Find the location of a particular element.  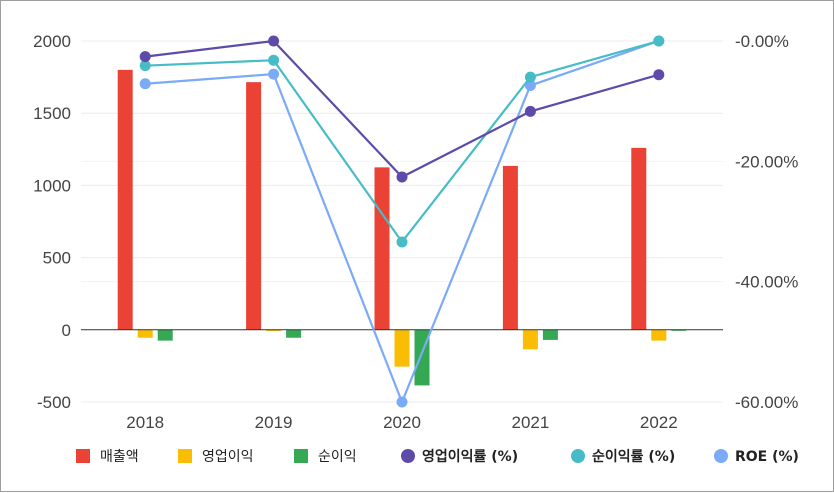

line-point-2-2018 is located at coordinates (145, 84).